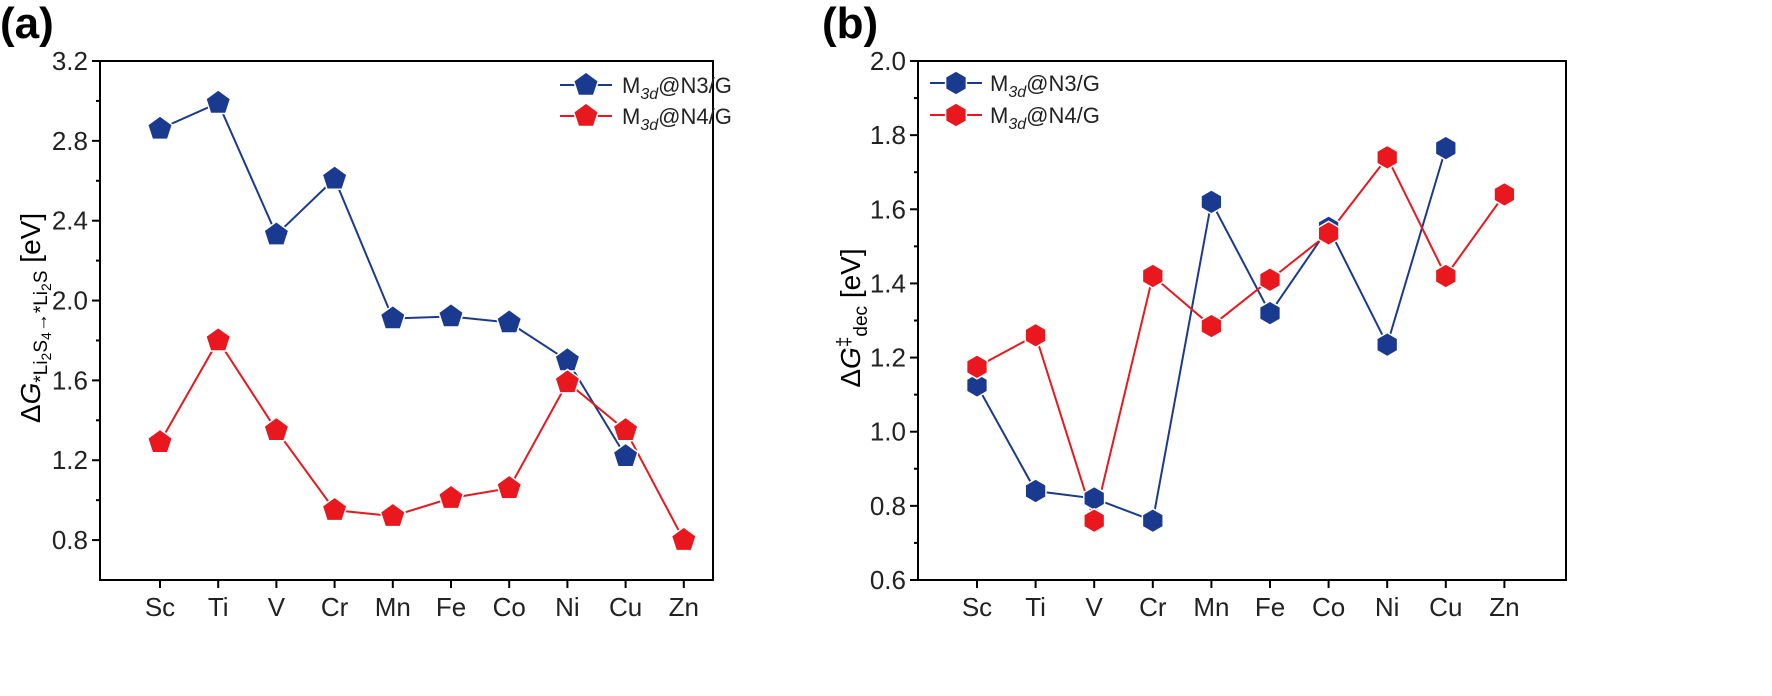 The width and height of the screenshot is (1772, 696). I want to click on panel-a-x-tick-label: Ti, so click(218, 607).